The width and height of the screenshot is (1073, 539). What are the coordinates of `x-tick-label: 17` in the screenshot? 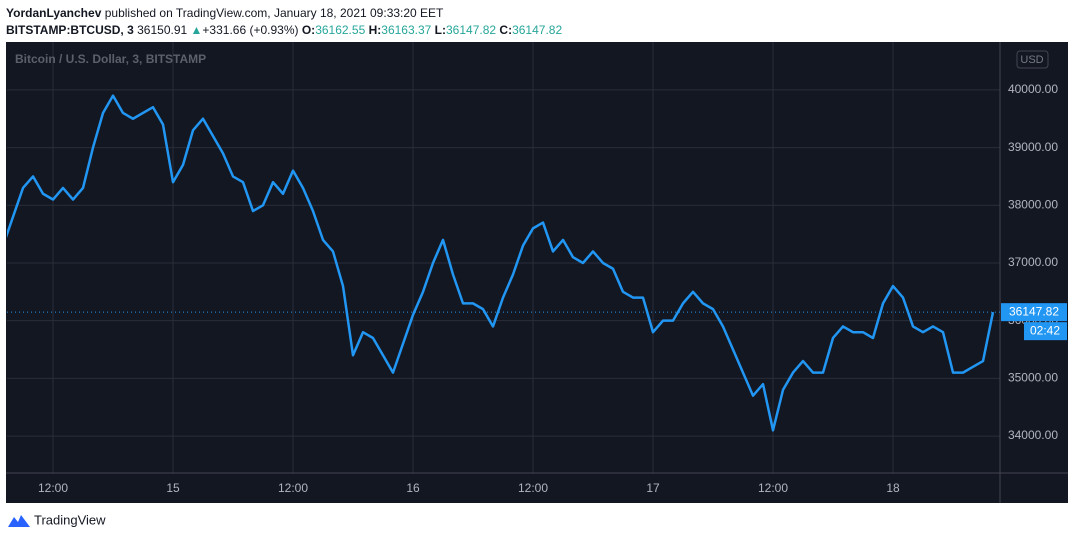 It's located at (653, 488).